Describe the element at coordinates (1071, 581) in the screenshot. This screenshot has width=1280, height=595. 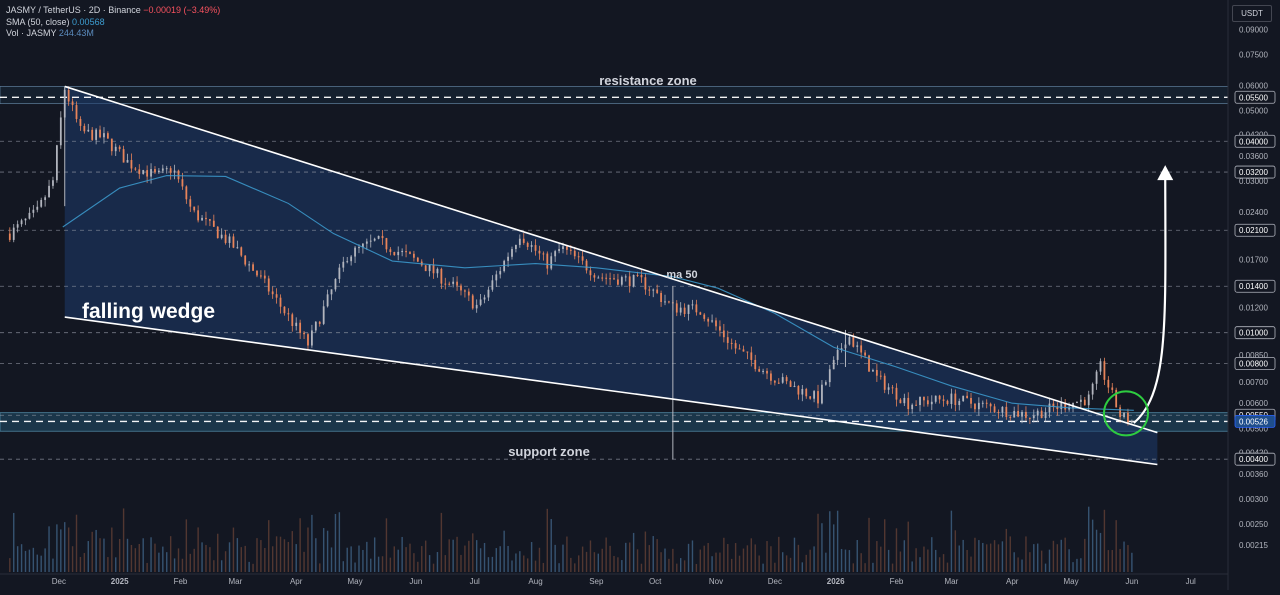
I see `time-tick-label: May` at that location.